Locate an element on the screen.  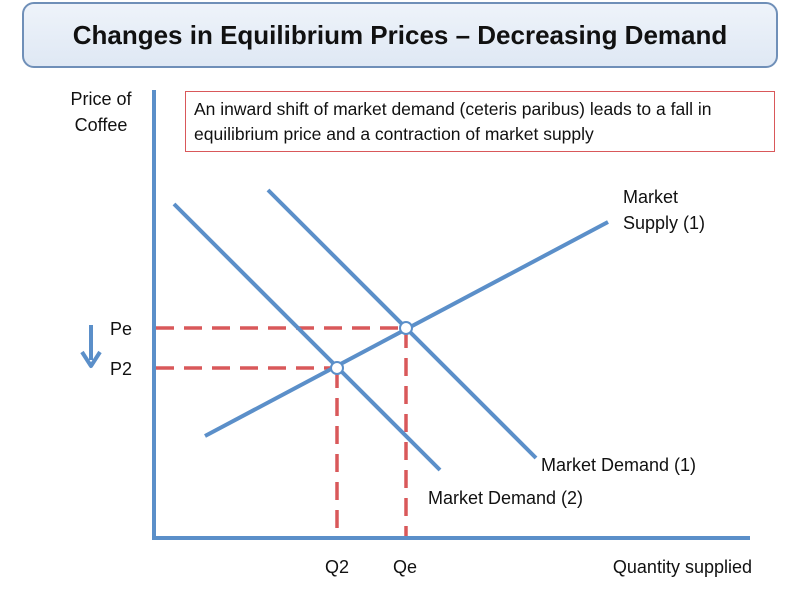
demand-2-curve-label: Market Demand (2) is located at coordinates (505, 498).